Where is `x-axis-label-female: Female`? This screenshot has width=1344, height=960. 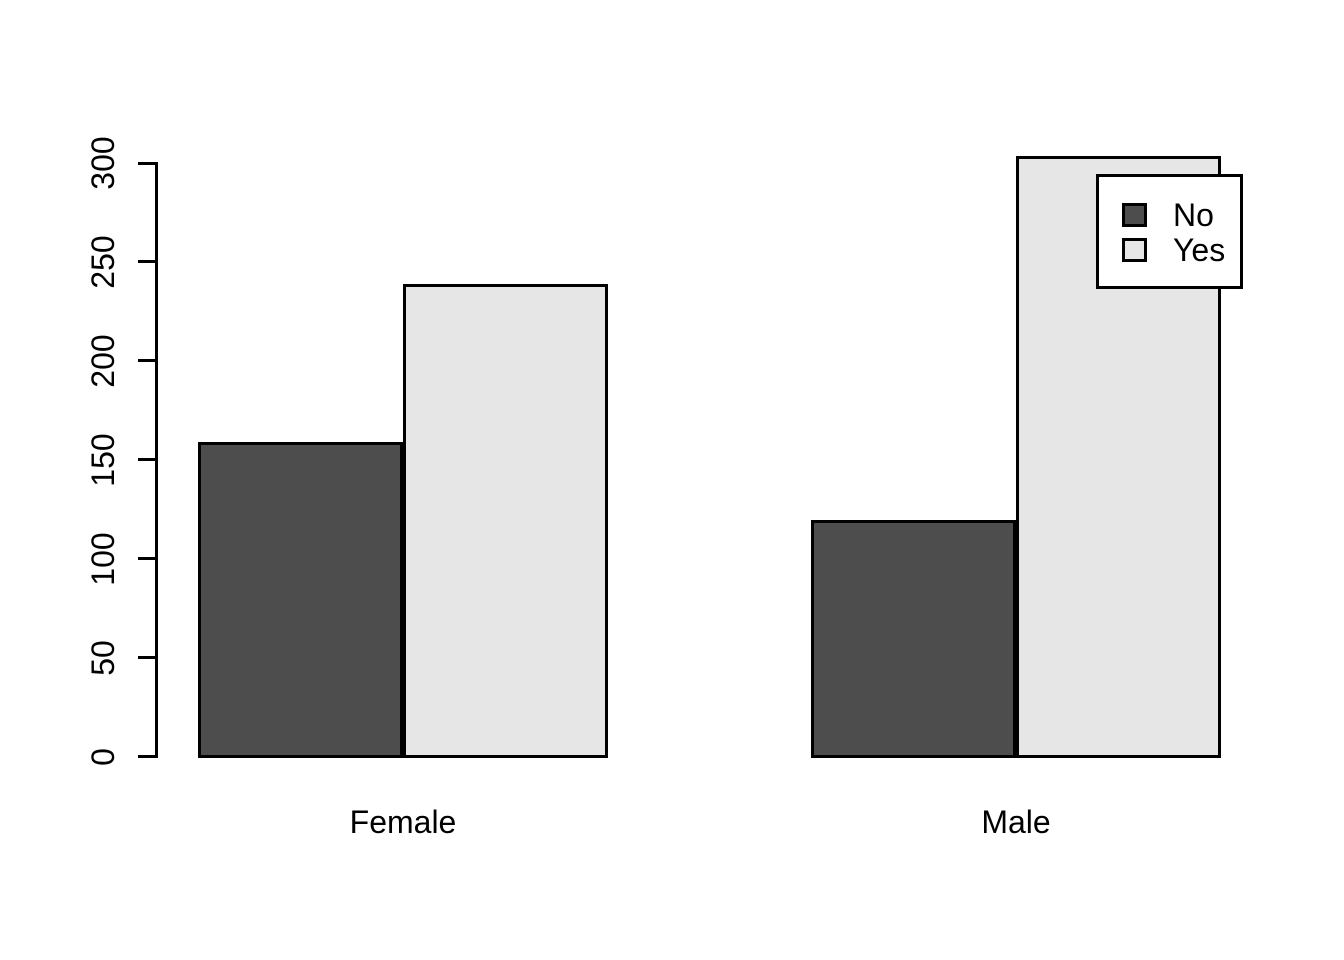
x-axis-label-female: Female is located at coordinates (403, 822).